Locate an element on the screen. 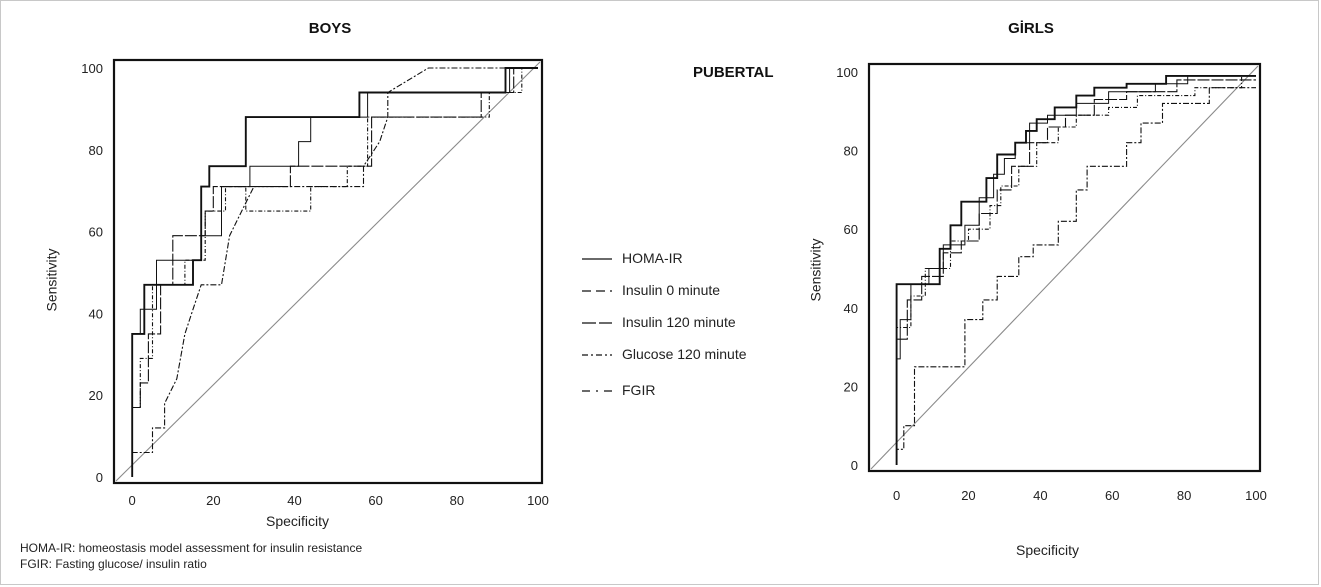 The height and width of the screenshot is (587, 1321). girls-xtick-label: 20 is located at coordinates (968, 495).